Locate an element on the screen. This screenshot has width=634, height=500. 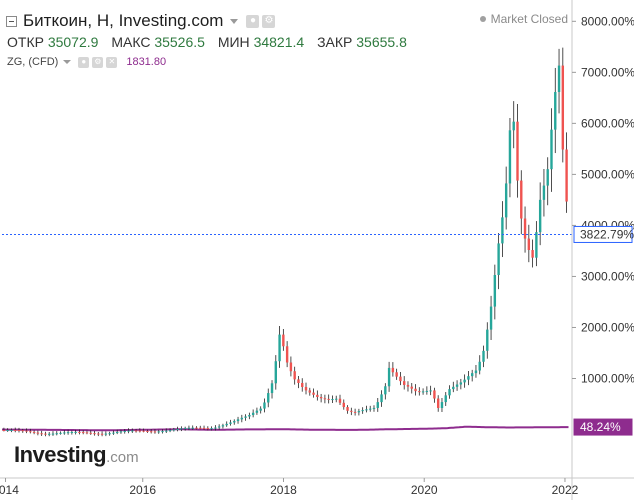
chart-title: Биткоин, H, Investing.com is located at coordinates (123, 20).